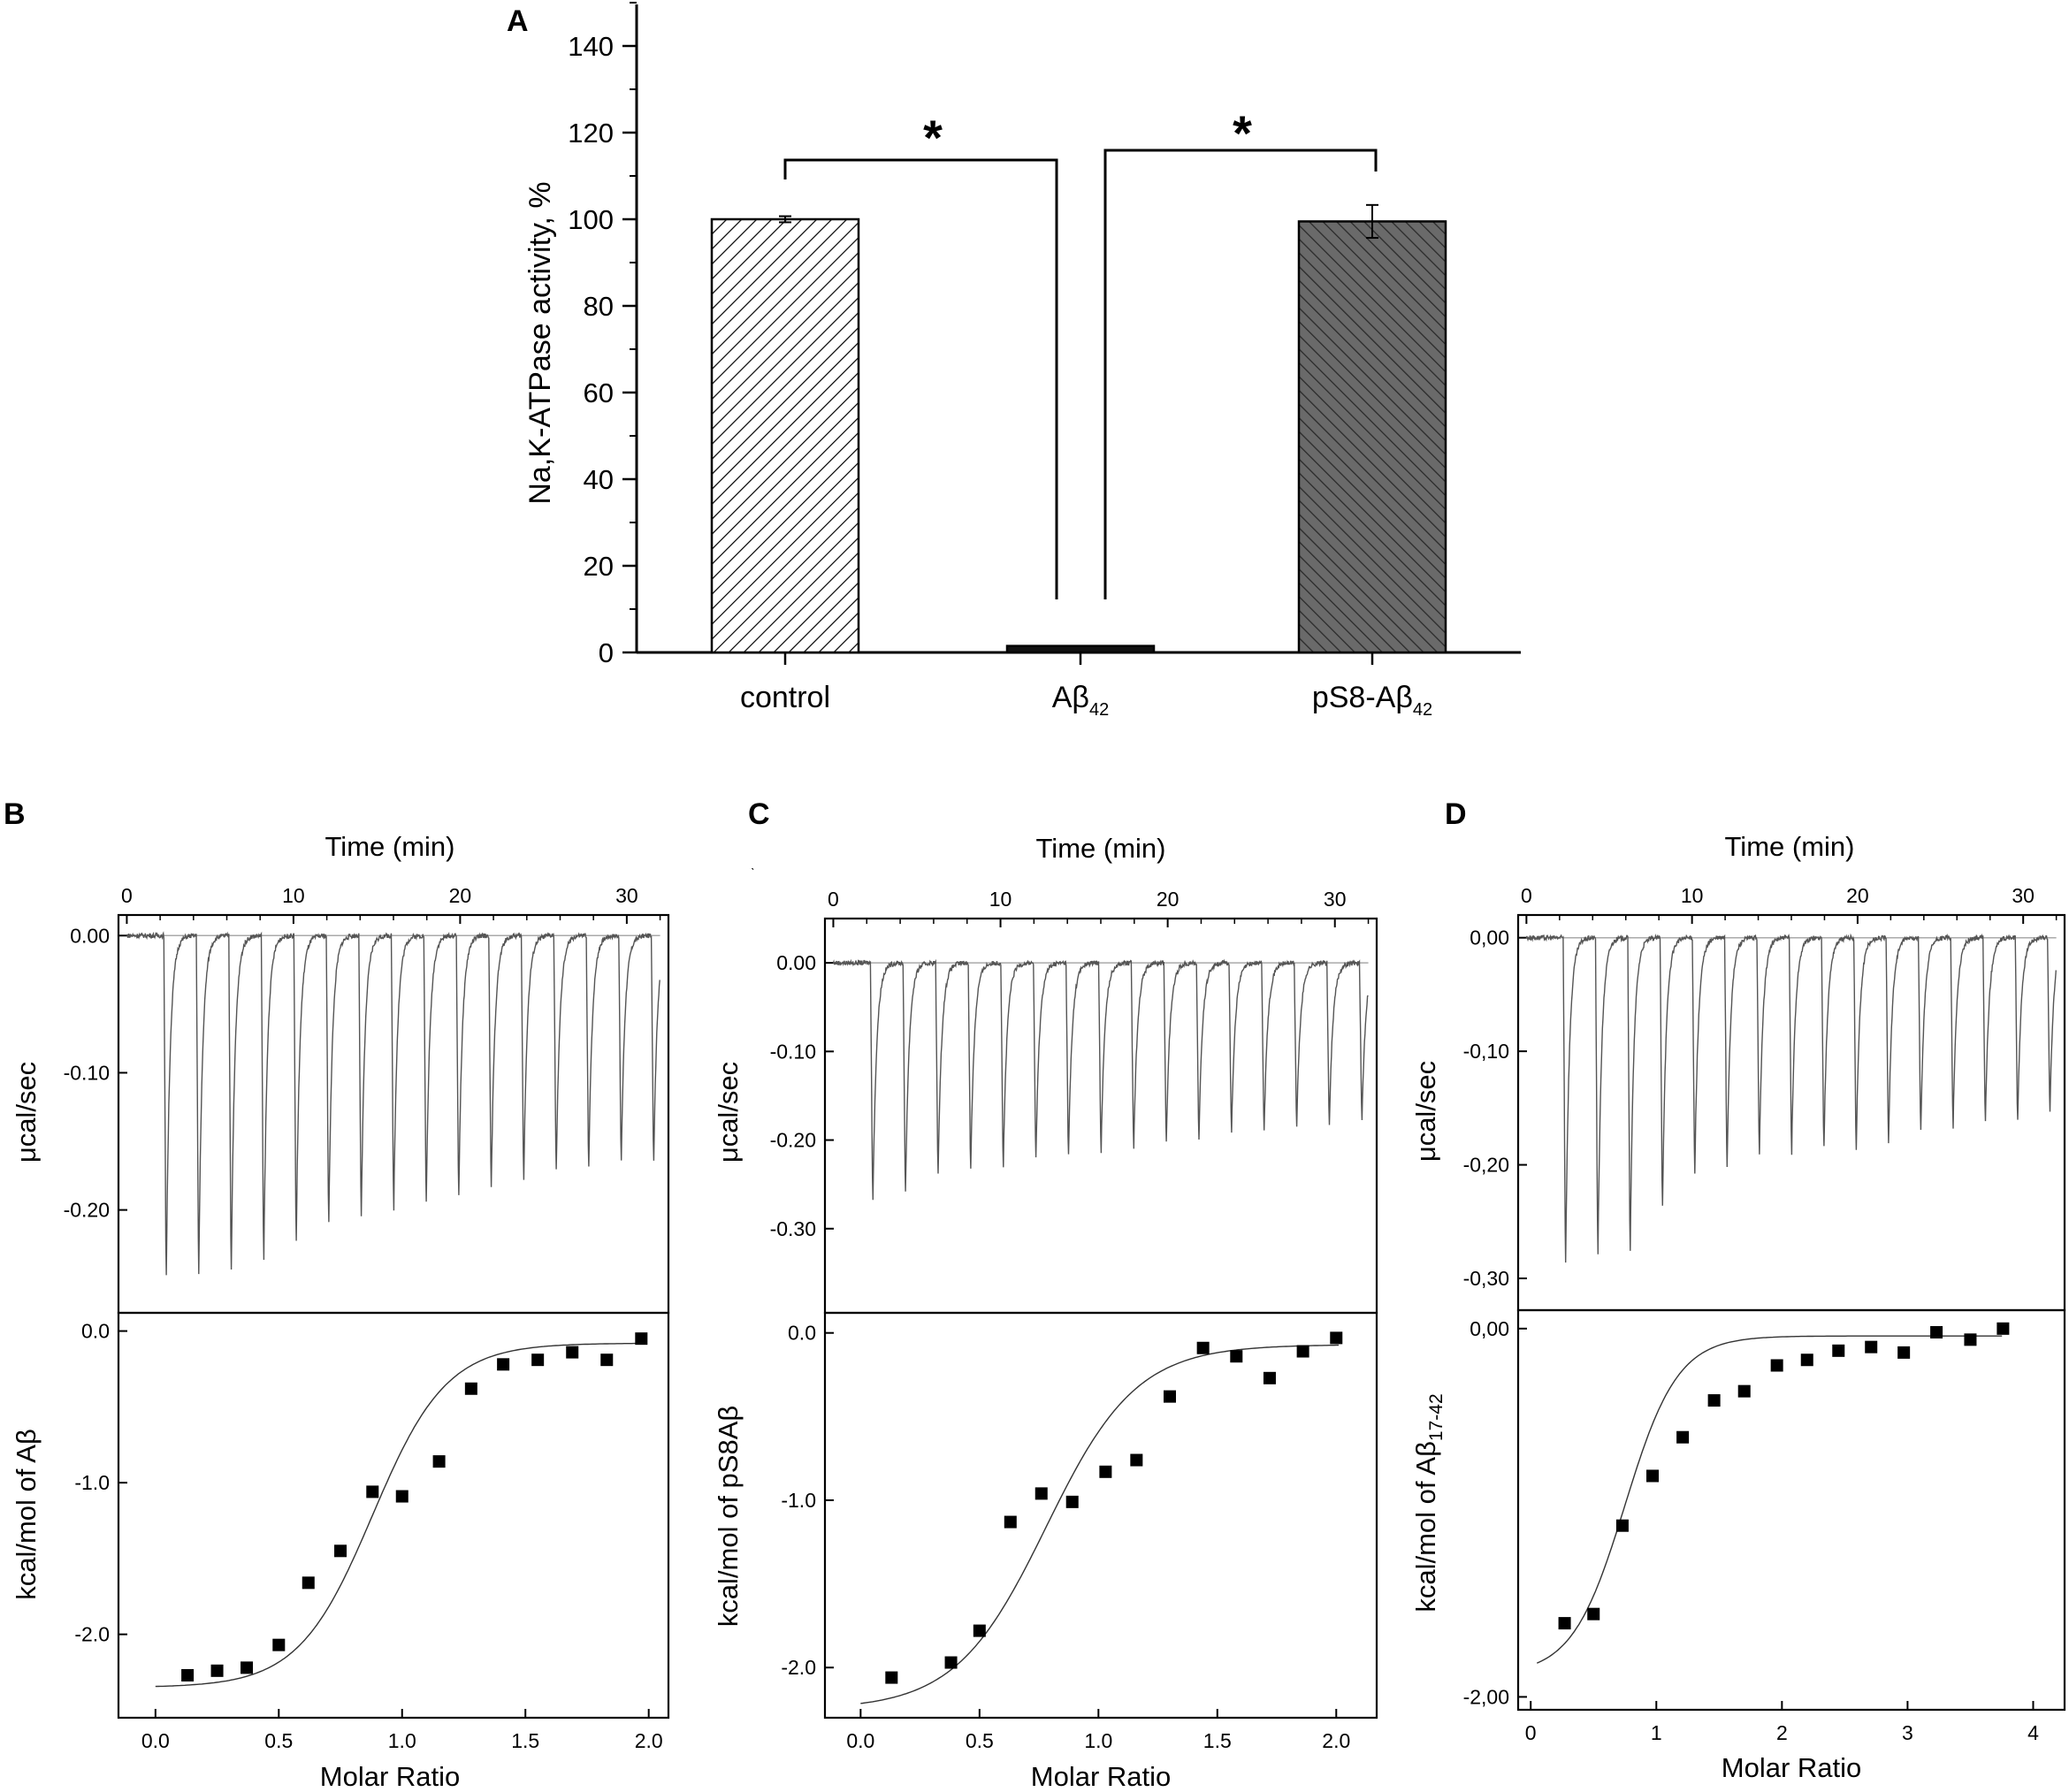 The height and width of the screenshot is (1792, 2069). I want to click on a-y-tick-label: 40, so click(599, 479).